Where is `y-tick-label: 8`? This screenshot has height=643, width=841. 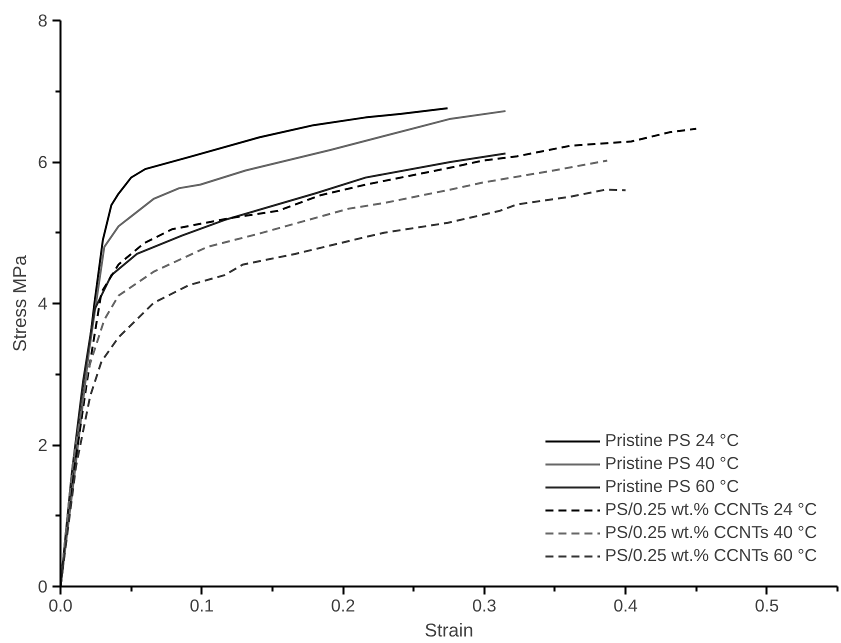
y-tick-label: 8 is located at coordinates (43, 20).